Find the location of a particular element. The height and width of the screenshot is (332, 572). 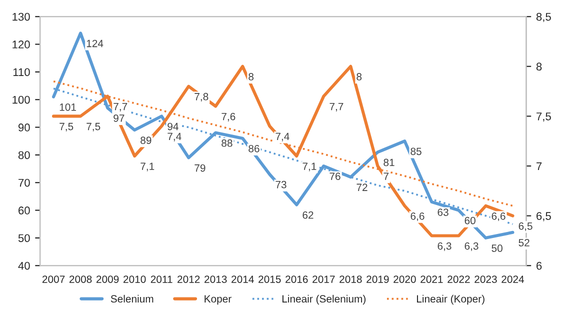

x-tick-label: 2012 is located at coordinates (189, 279).